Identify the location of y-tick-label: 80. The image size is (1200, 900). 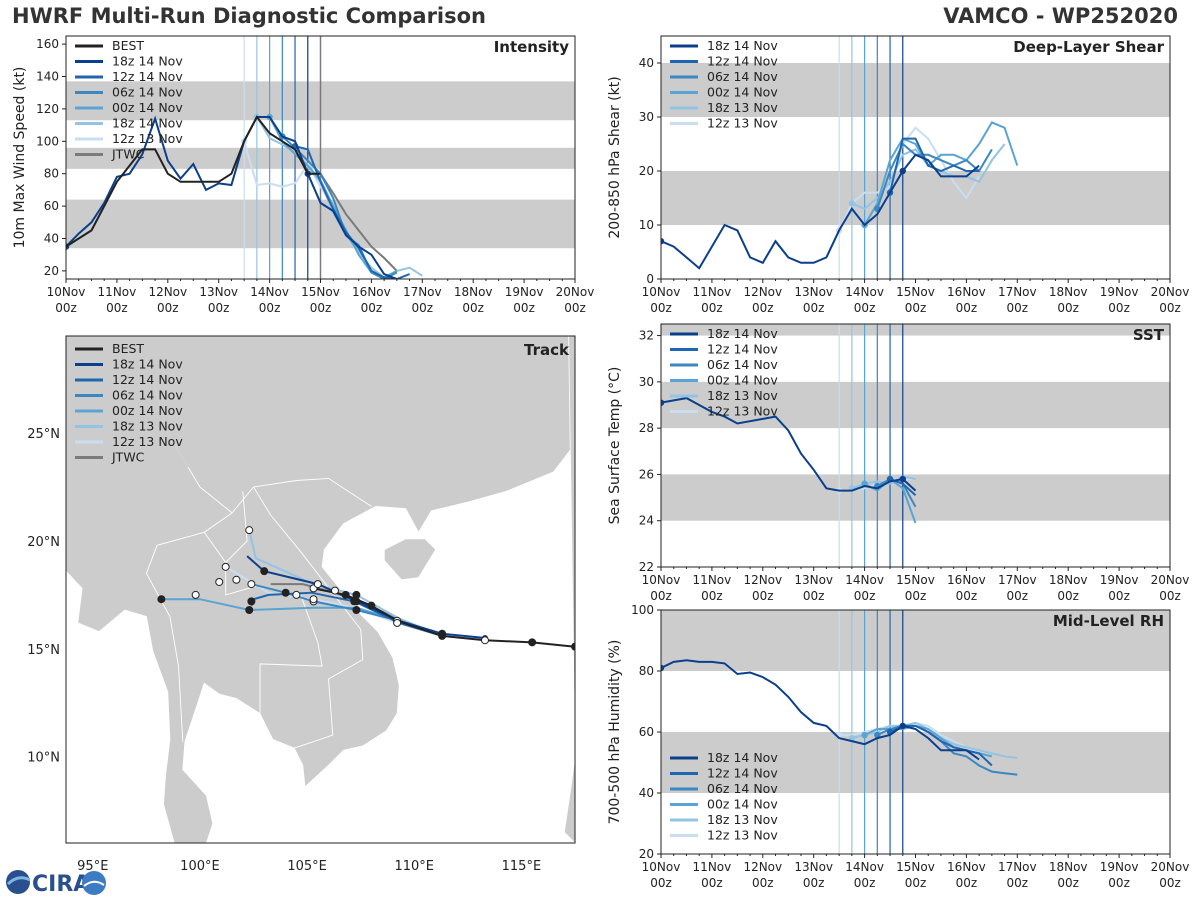
(646, 671).